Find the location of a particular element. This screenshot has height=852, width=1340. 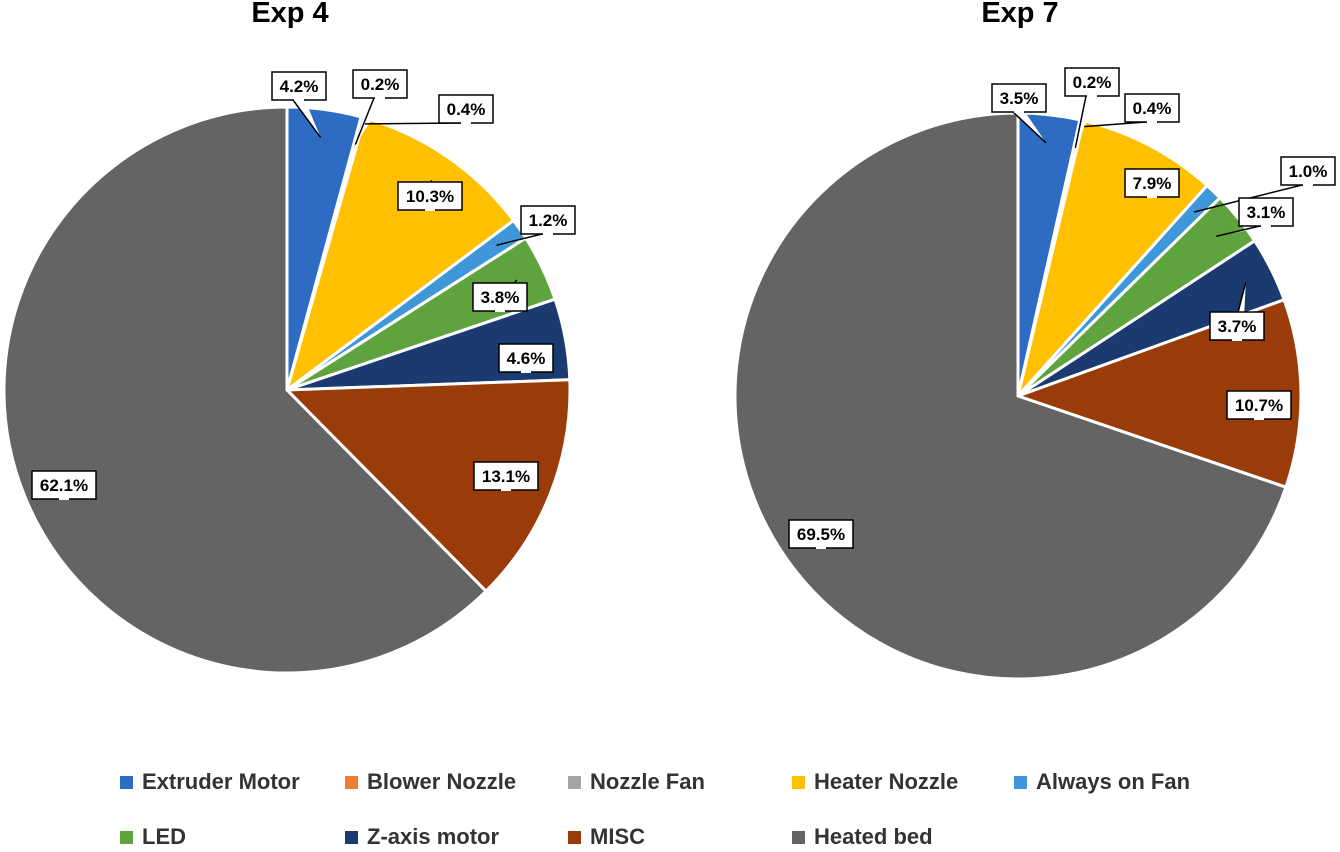

legend-item-heater-nozzle: Heater Nozzle is located at coordinates (875, 782).